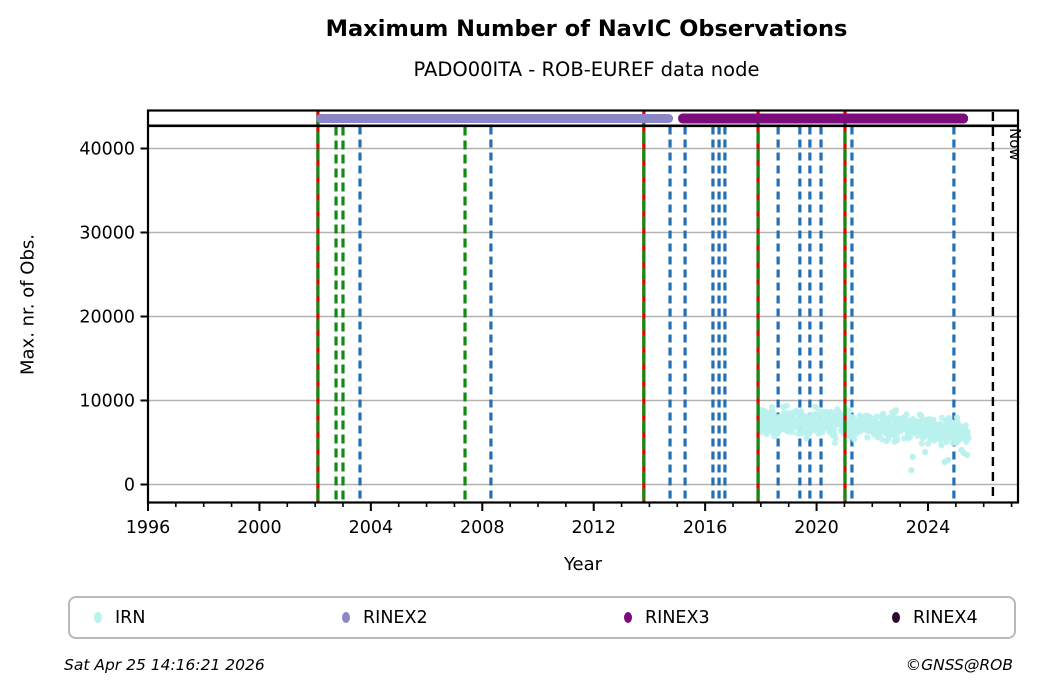  I want to click on legend-item-irn: IRN, so click(119, 617).